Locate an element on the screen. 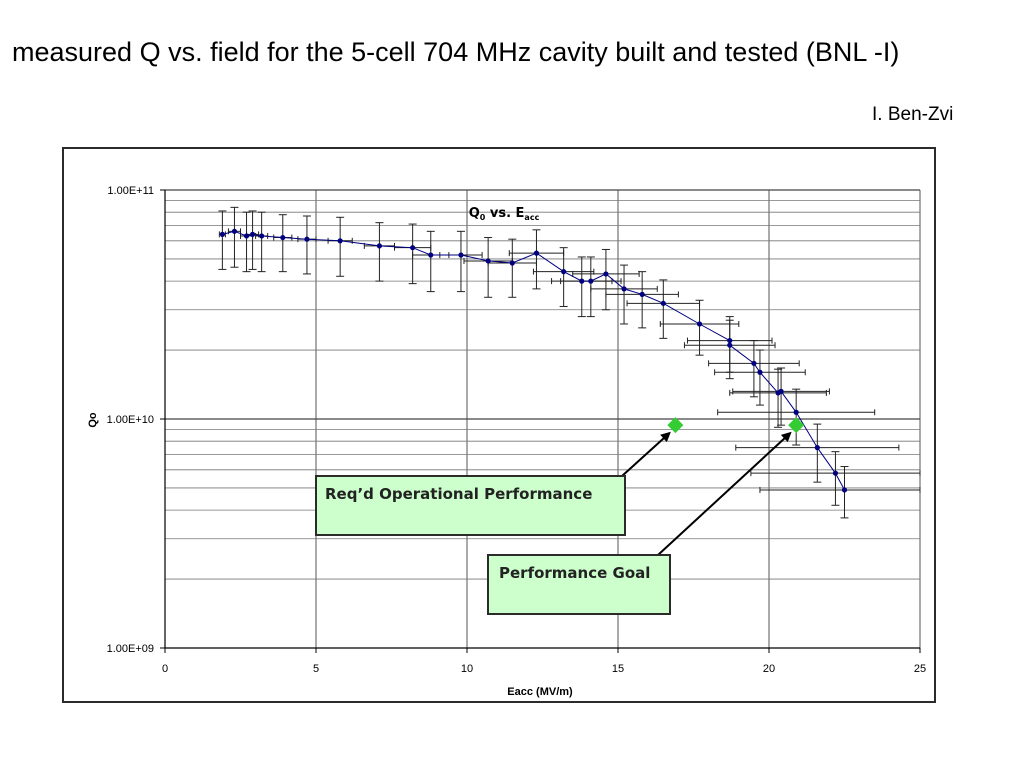  x-tick-label: 5 is located at coordinates (316, 669).